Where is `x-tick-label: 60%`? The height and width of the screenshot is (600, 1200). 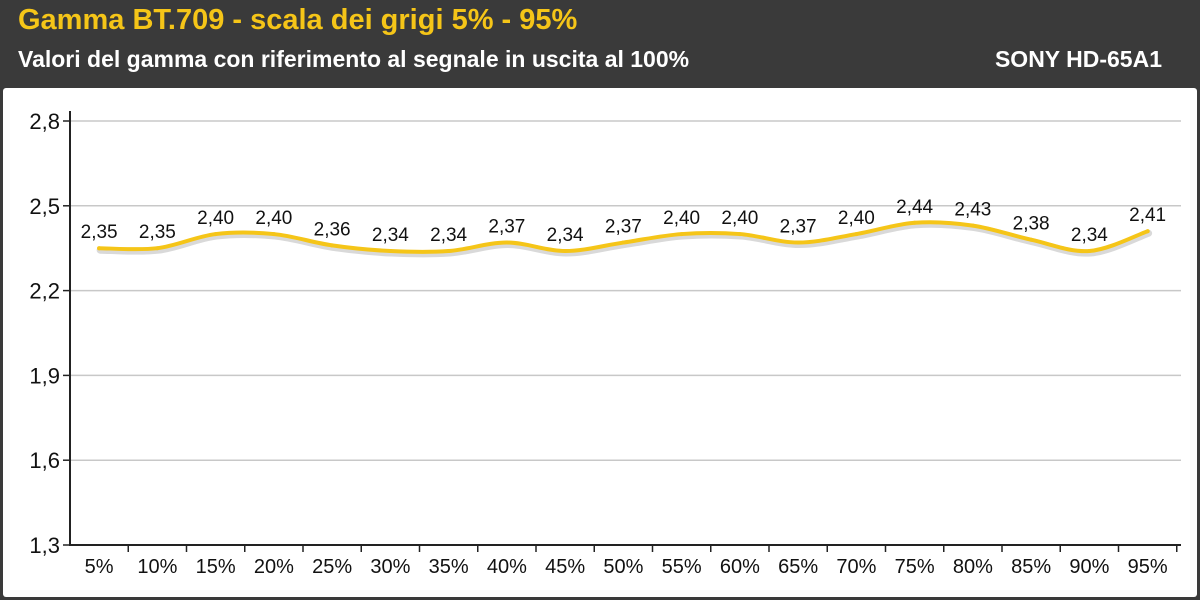
x-tick-label: 60% is located at coordinates (740, 567).